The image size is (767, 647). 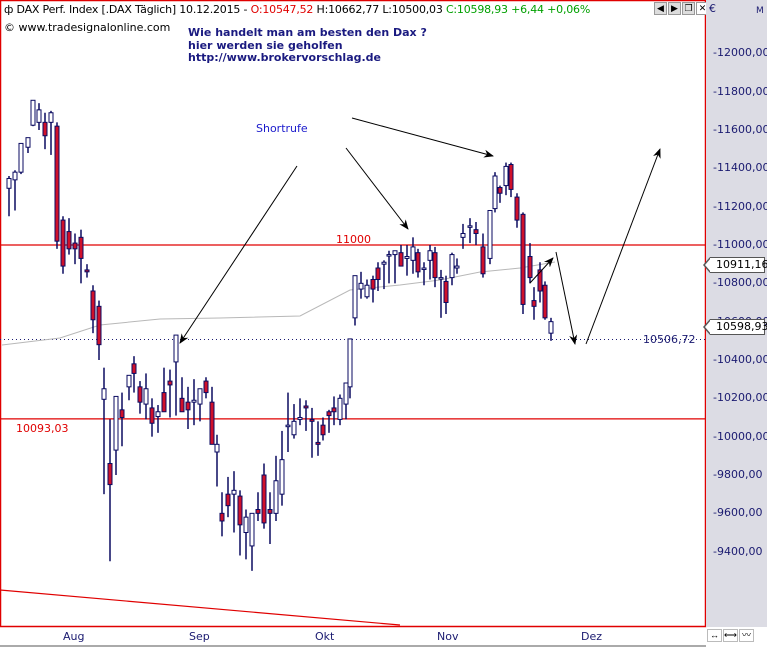 What do you see at coordinates (282, 9) in the screenshot?
I see `open-value: O:10547,52` at bounding box center [282, 9].